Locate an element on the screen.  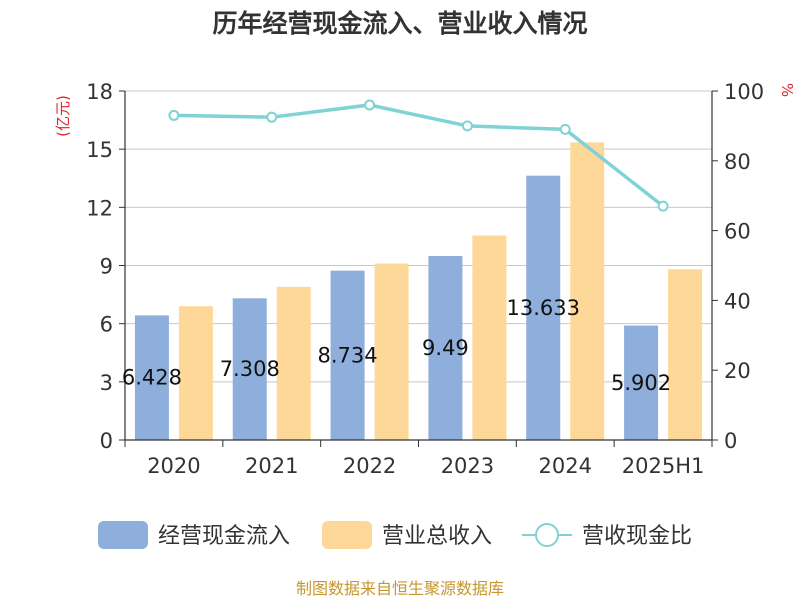
legend-label: 营业总收入 is located at coordinates (437, 536).